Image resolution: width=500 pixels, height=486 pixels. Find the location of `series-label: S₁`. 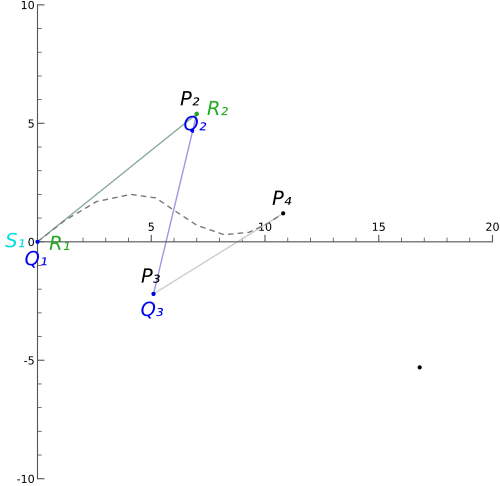

series-label: S₁ is located at coordinates (14, 240).